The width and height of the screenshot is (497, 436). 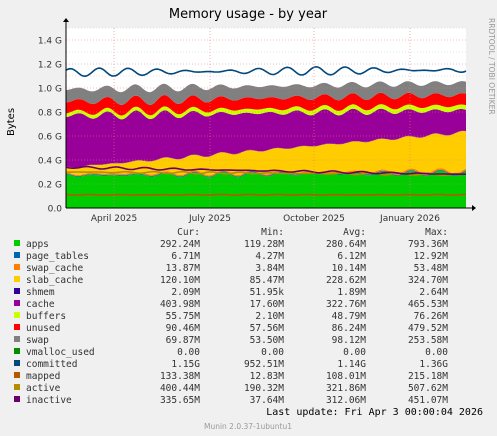 What do you see at coordinates (46, 316) in the screenshot?
I see `legend-label-buffers: buffers` at bounding box center [46, 316].